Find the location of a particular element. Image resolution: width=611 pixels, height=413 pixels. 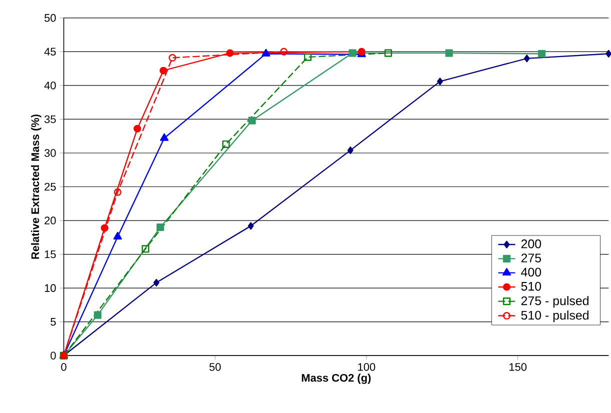

x-tick-label: 50 is located at coordinates (215, 366).